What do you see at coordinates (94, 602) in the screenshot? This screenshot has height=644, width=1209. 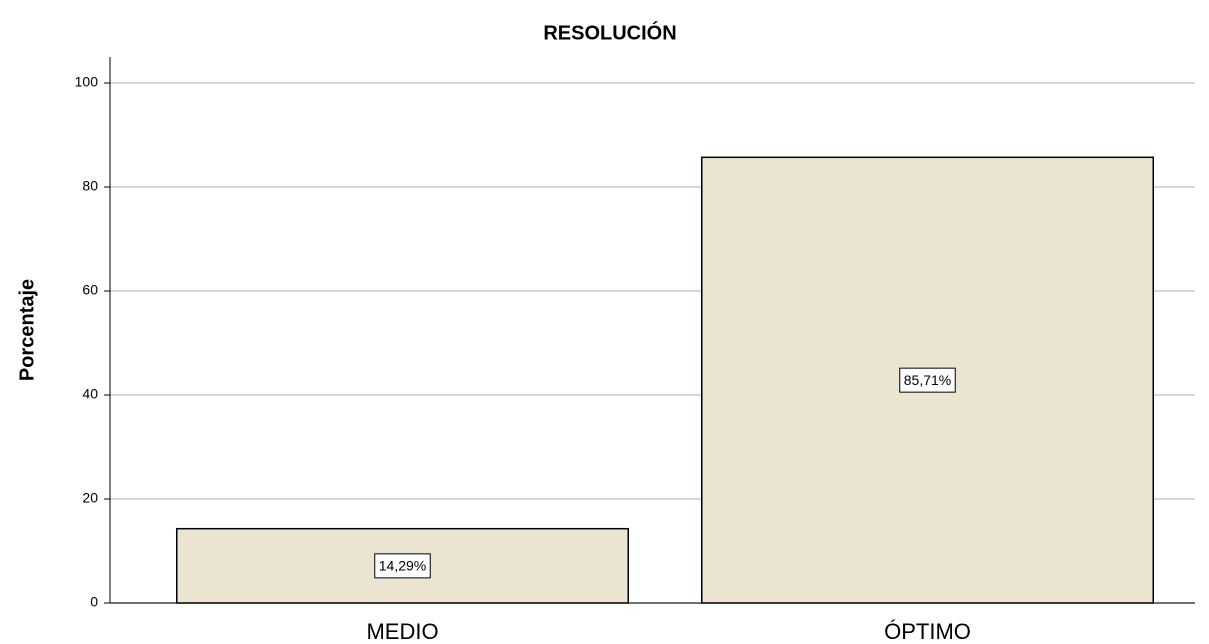 I see `y-tick-label: 0` at bounding box center [94, 602].